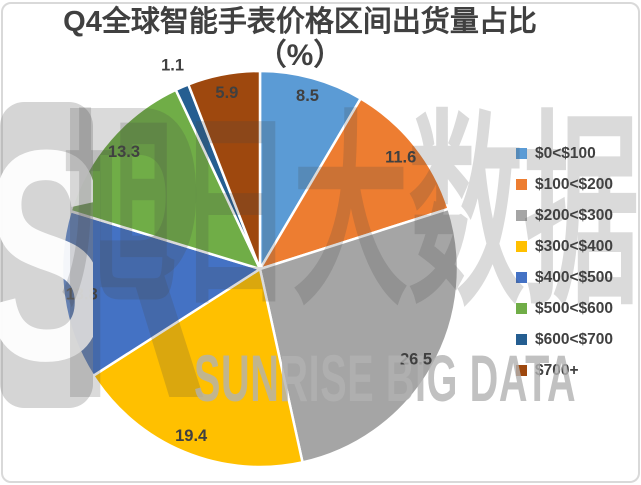  I want to click on pie-data-label: 11.6, so click(400, 158).